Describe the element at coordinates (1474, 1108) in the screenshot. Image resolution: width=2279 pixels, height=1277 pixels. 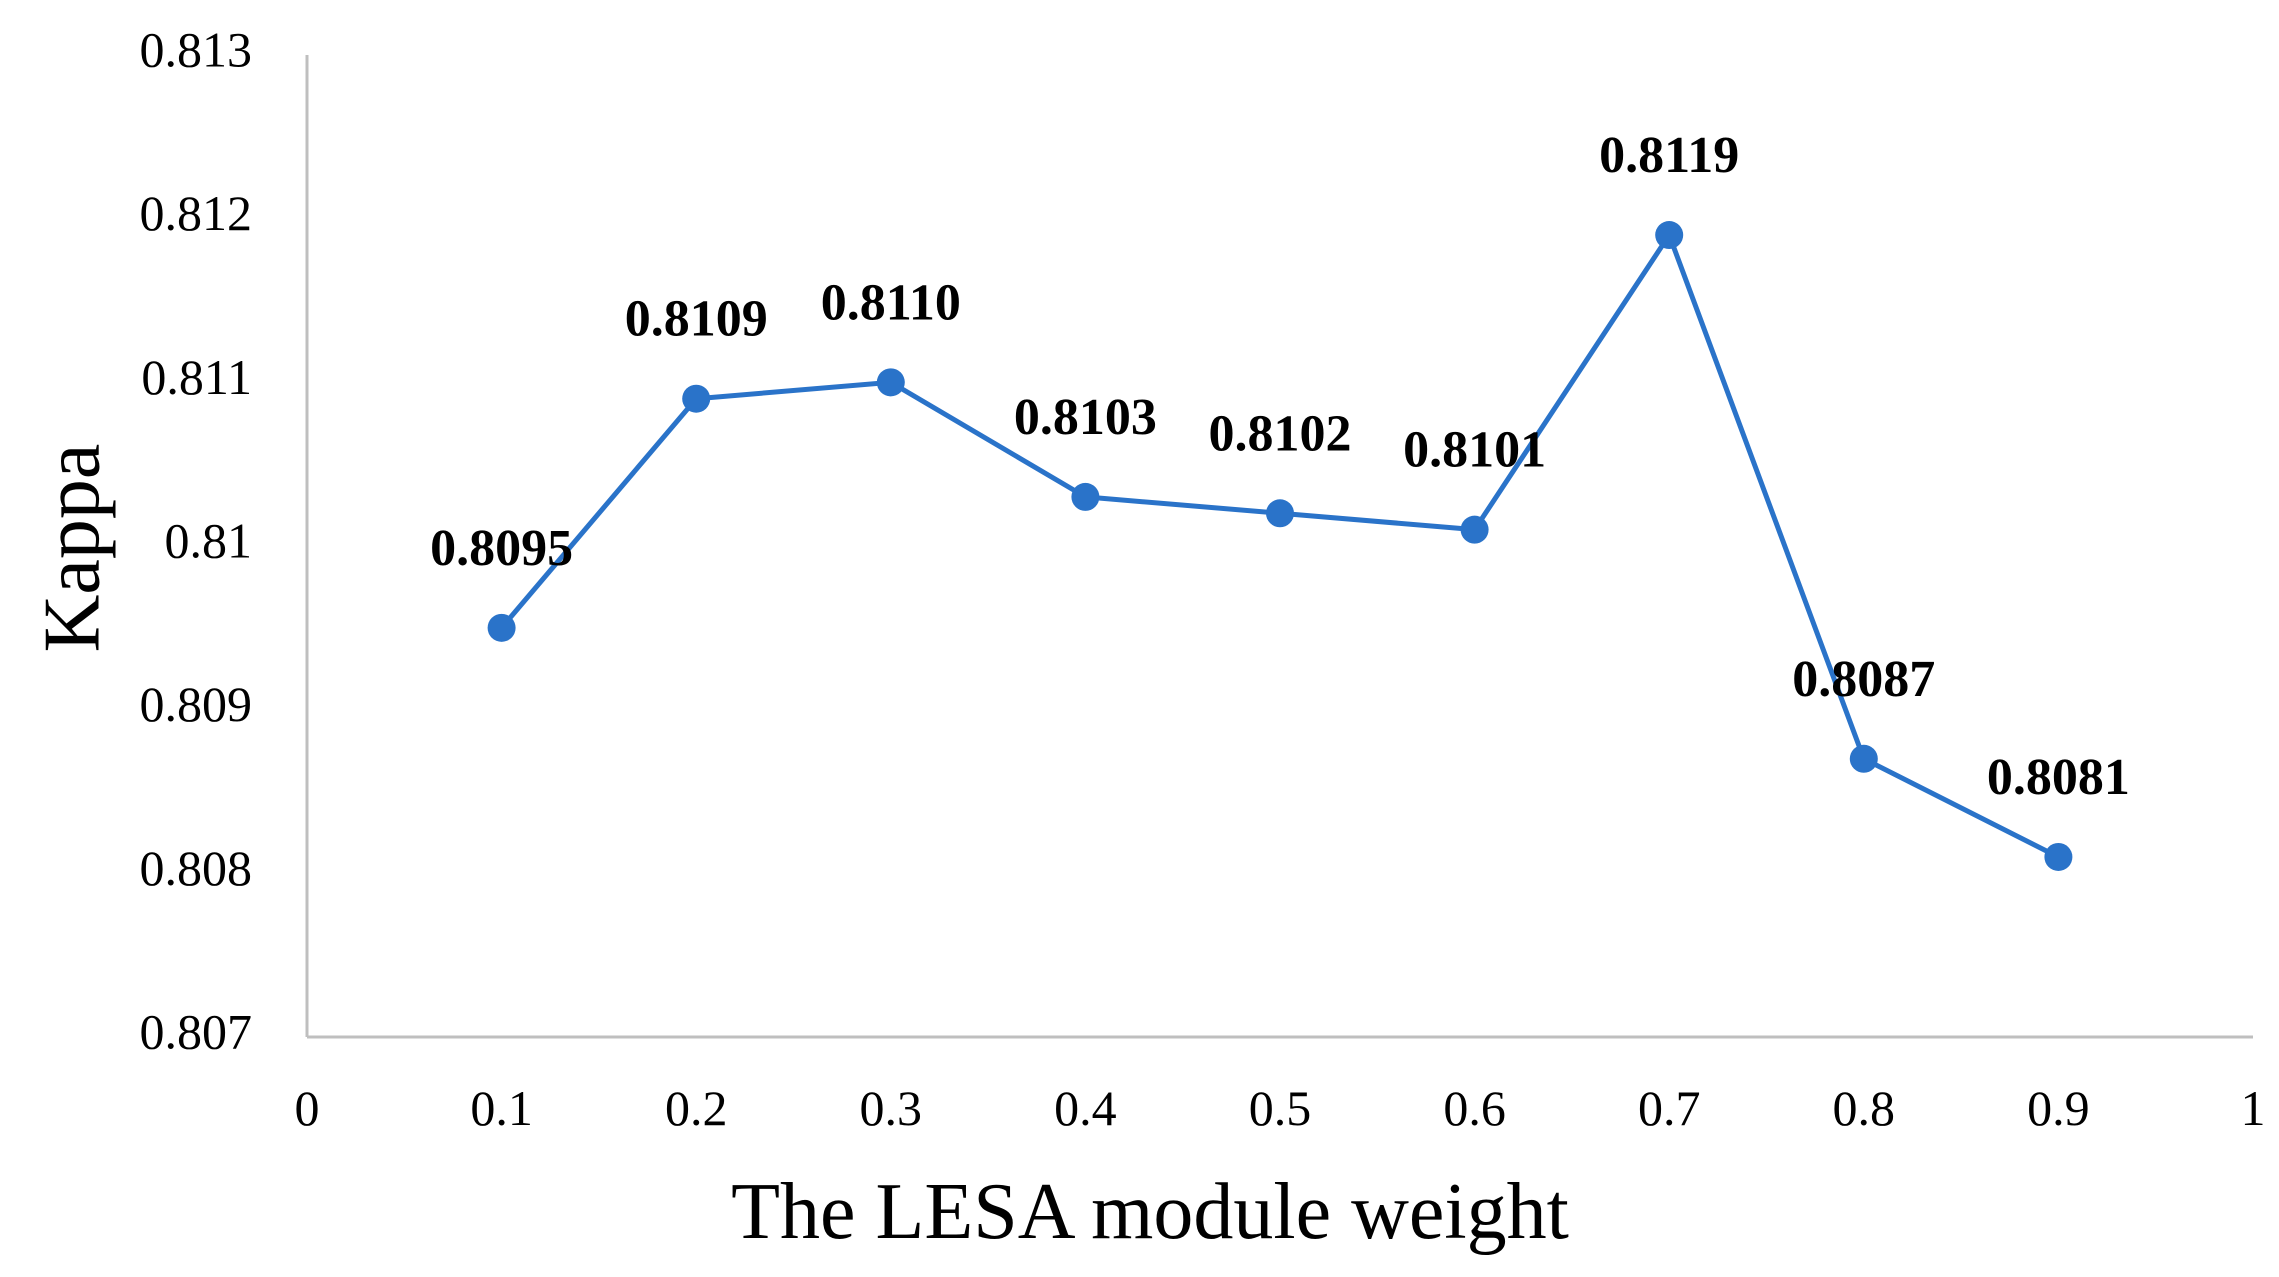
I see `x-tick-label: 0.6` at that location.